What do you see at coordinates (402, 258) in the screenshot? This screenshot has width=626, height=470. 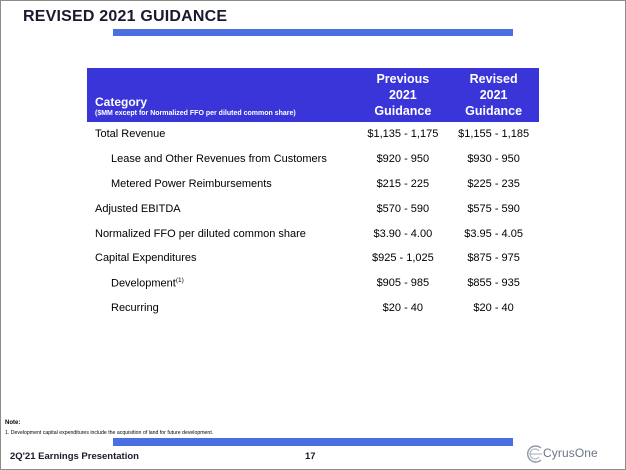 I see `previous-value: $925 - 1,025` at bounding box center [402, 258].